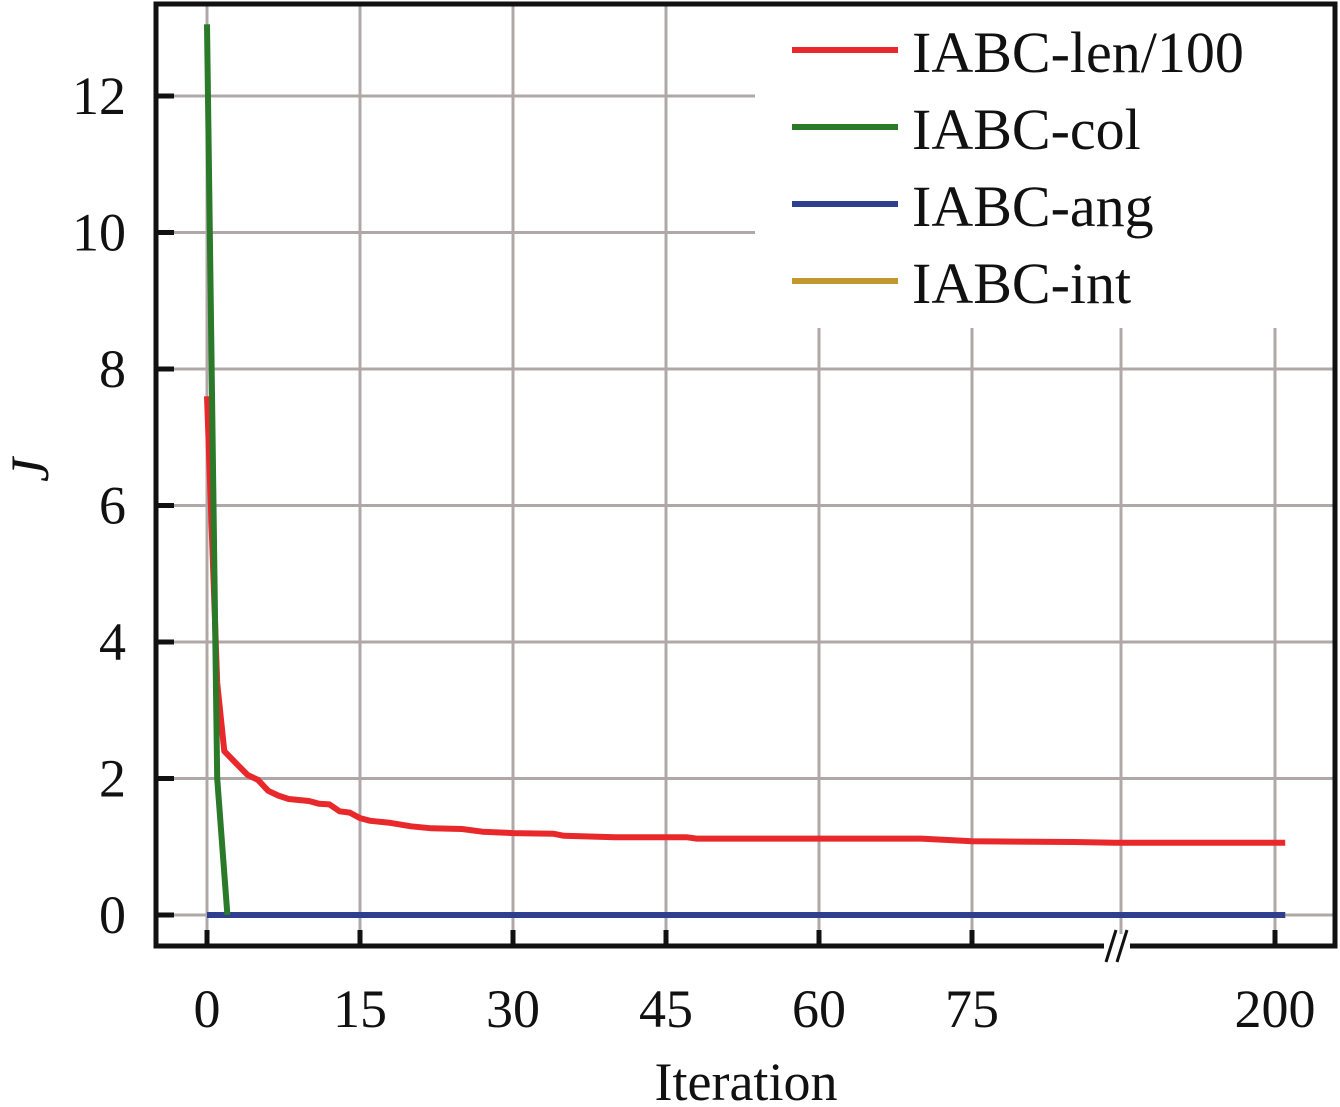 This screenshot has height=1107, width=1340. I want to click on y-axis-label: J, so click(30, 468).